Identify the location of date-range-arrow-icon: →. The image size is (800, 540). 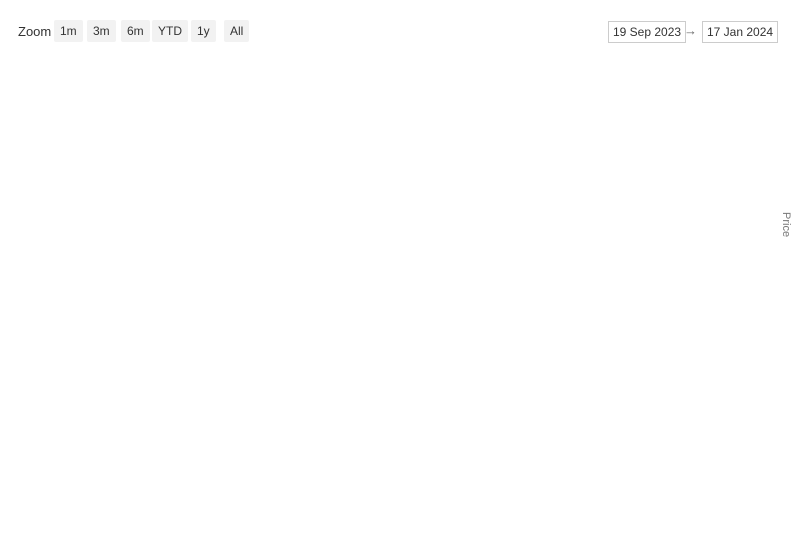
(690, 30).